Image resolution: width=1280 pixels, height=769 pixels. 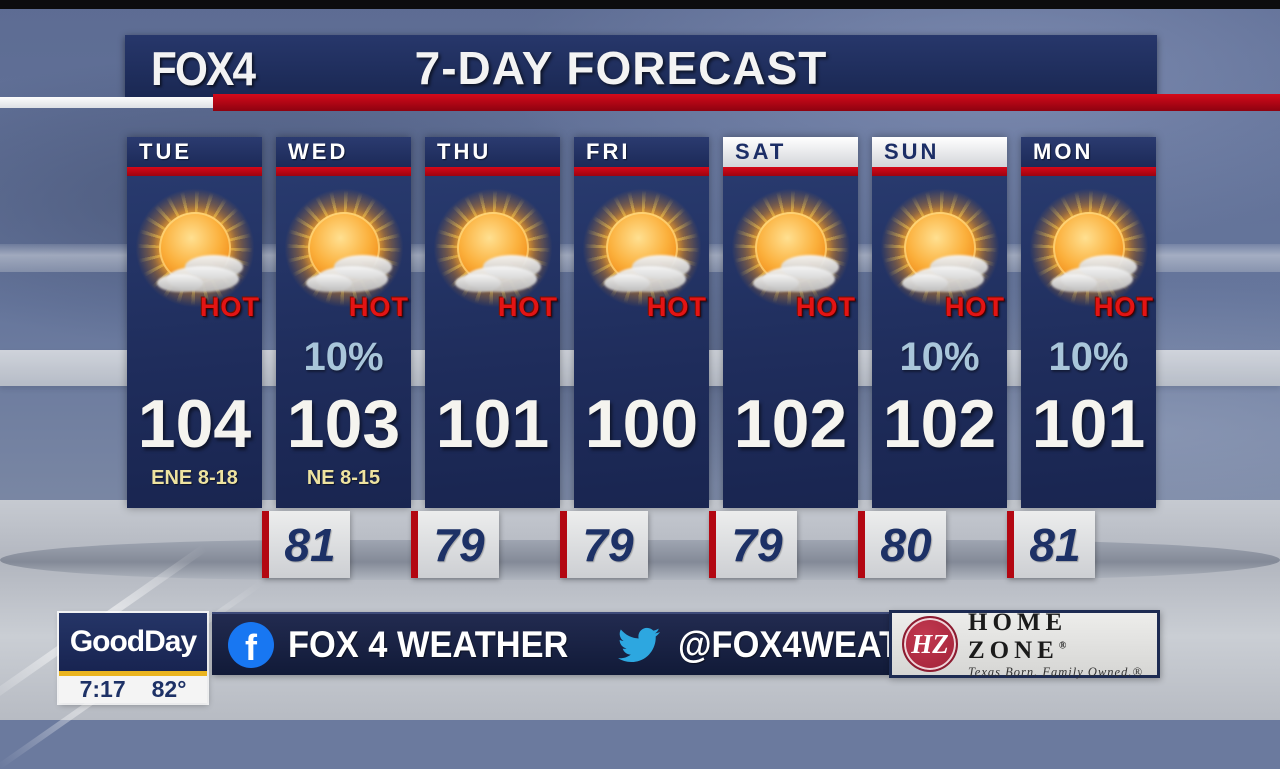 I want to click on day-body: HOT 101, so click(x=492, y=342).